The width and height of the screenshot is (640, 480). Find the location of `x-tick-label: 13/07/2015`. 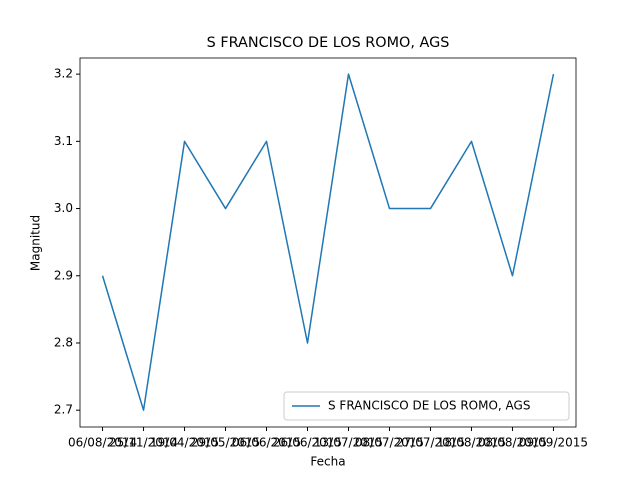

x-tick-label: 13/07/2015 is located at coordinates (348, 443).